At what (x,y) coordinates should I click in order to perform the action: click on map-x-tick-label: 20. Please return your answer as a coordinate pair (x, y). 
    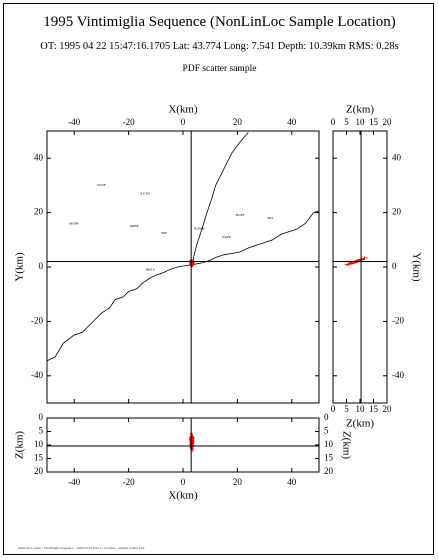
    Looking at the image, I should click on (238, 122).